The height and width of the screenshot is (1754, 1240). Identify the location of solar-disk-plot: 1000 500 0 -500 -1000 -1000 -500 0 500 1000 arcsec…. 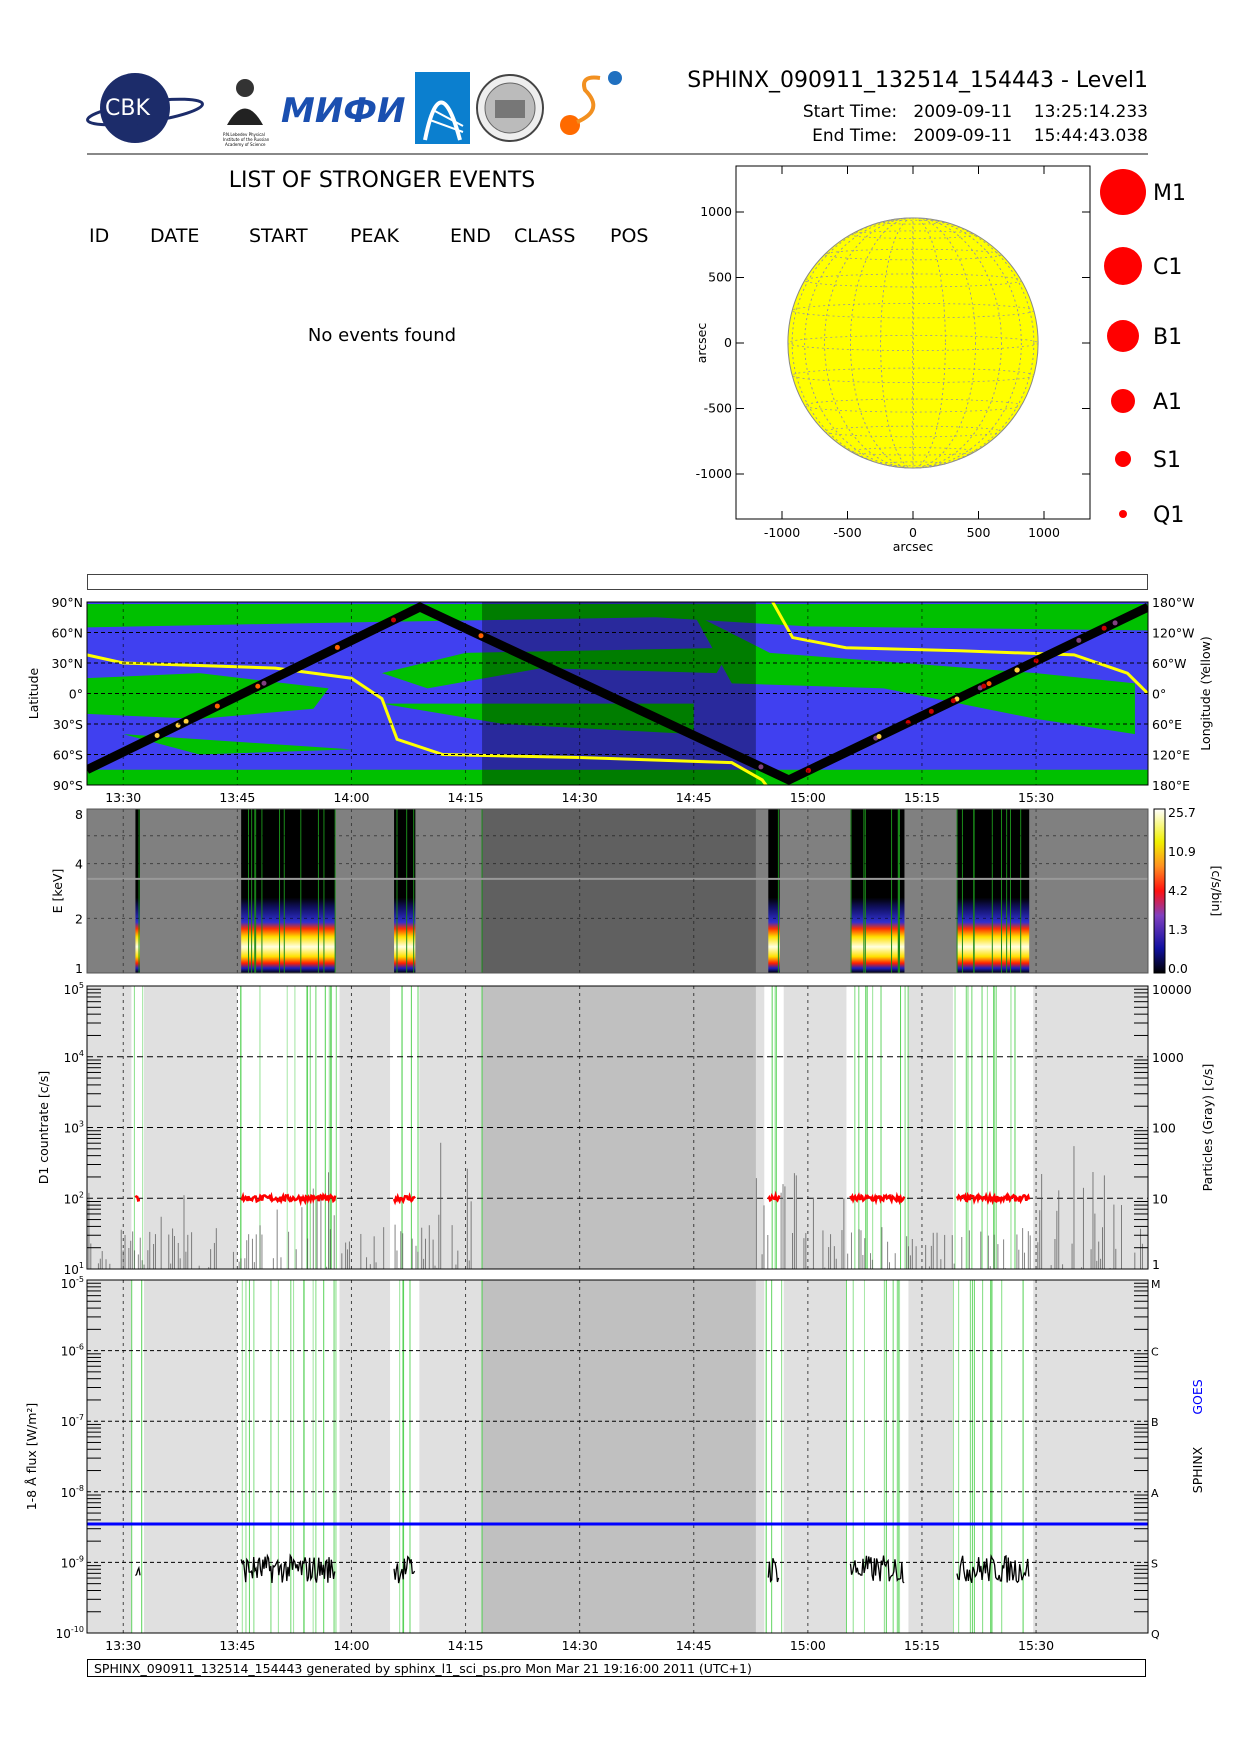
(940, 359).